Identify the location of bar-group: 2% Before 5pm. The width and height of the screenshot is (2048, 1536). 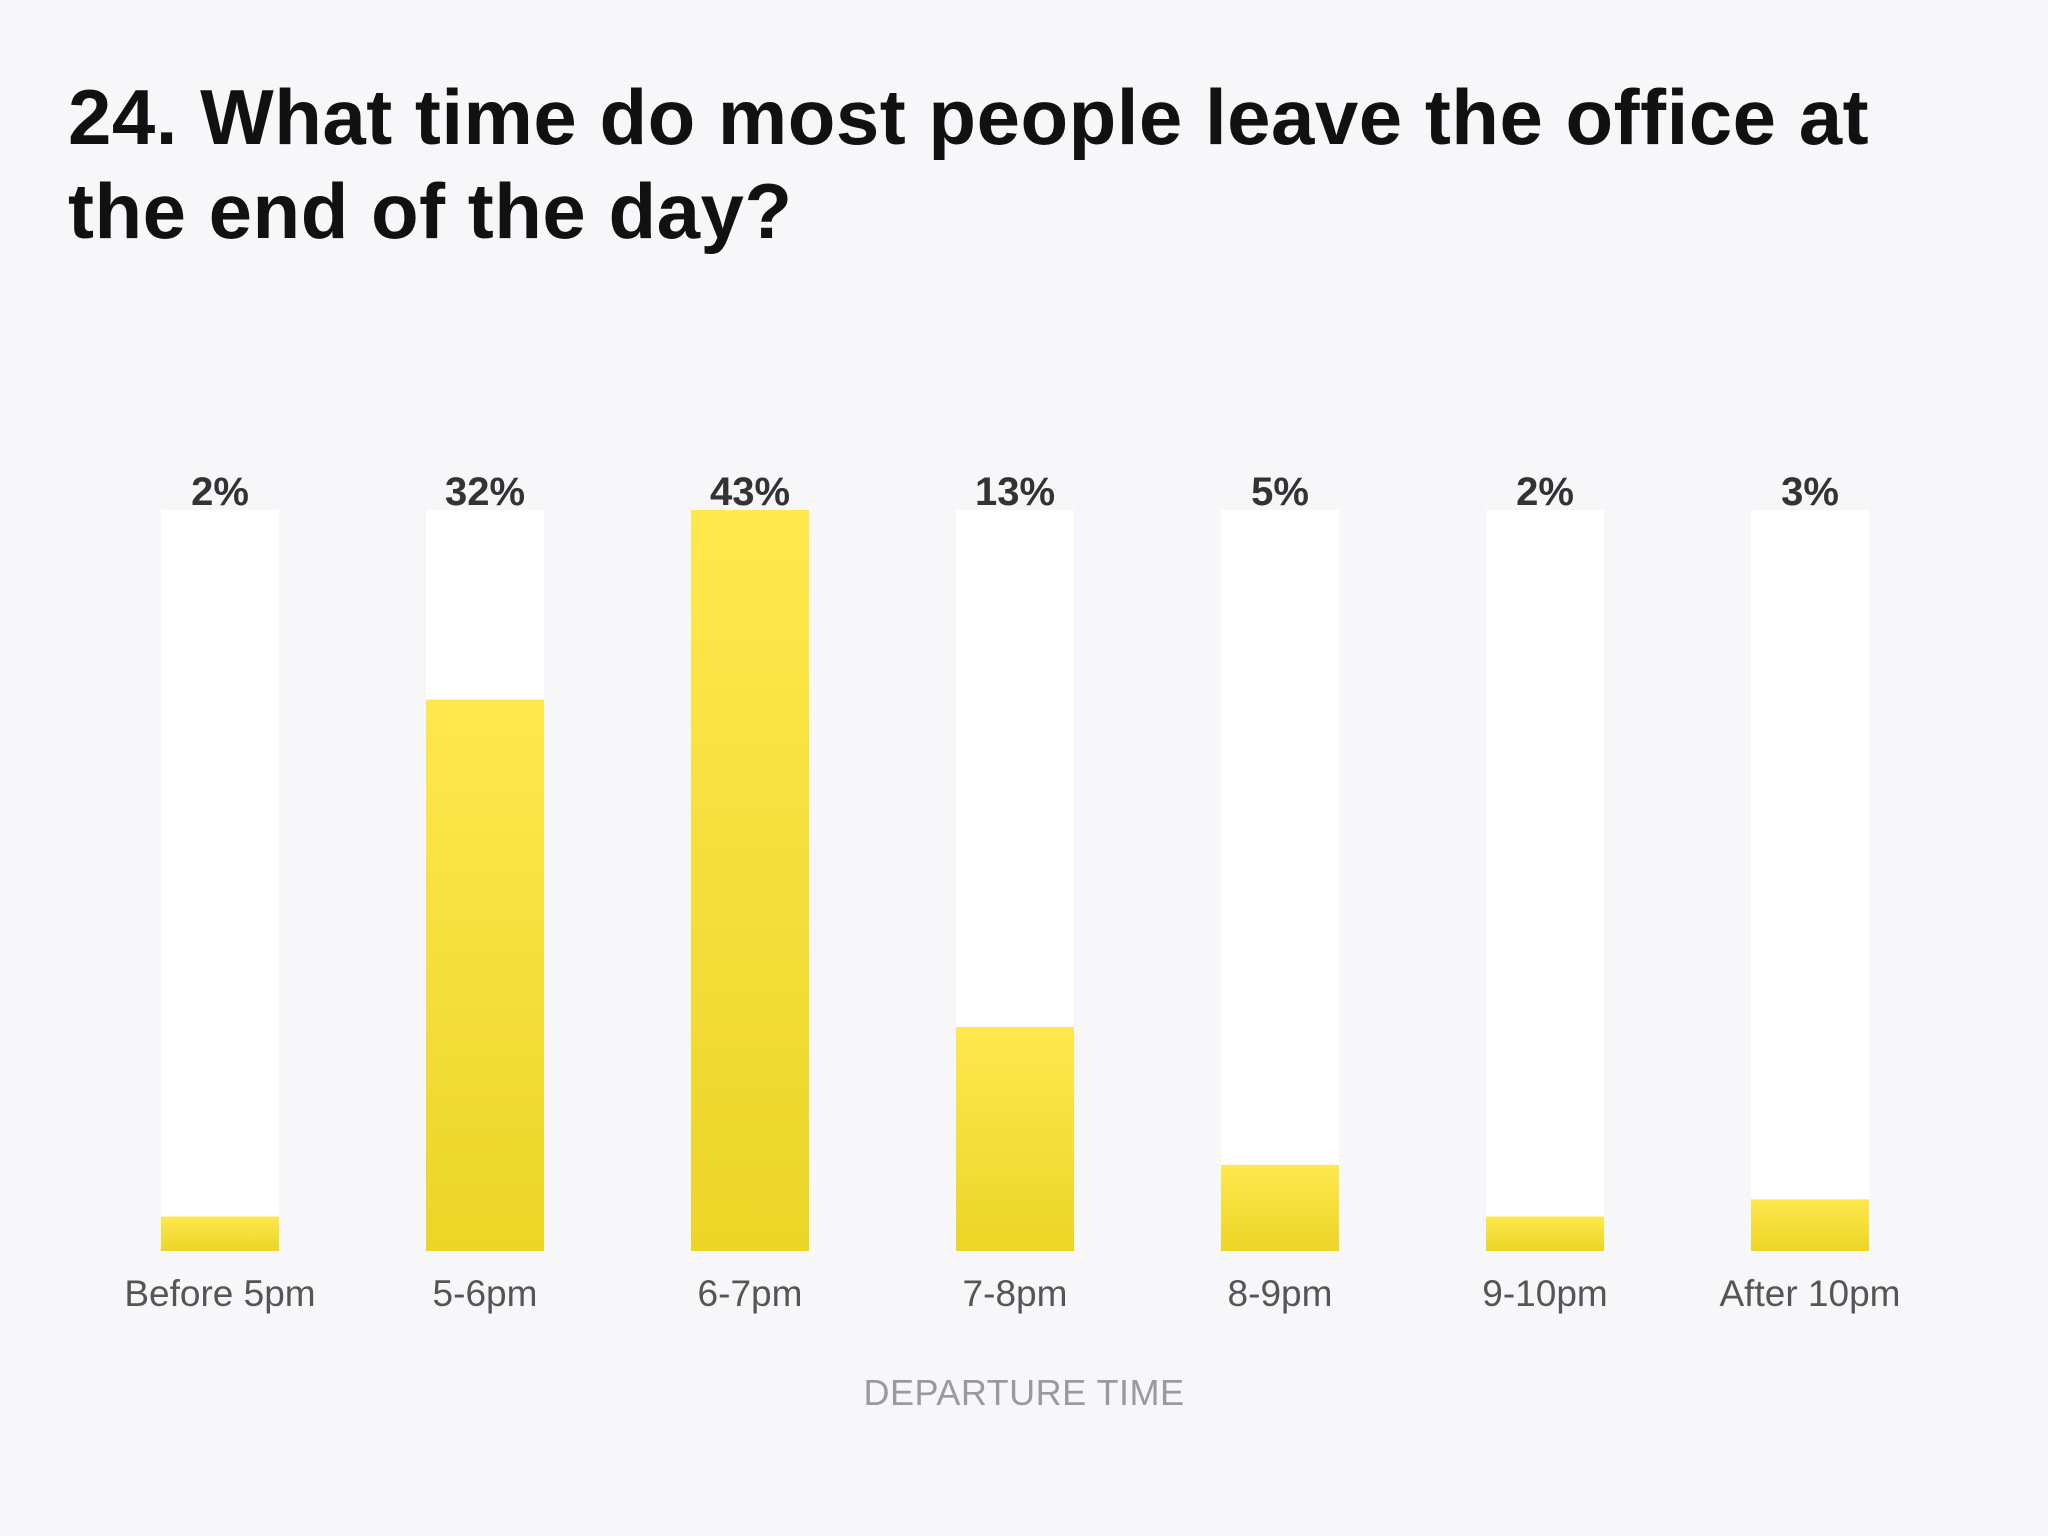
(219, 892).